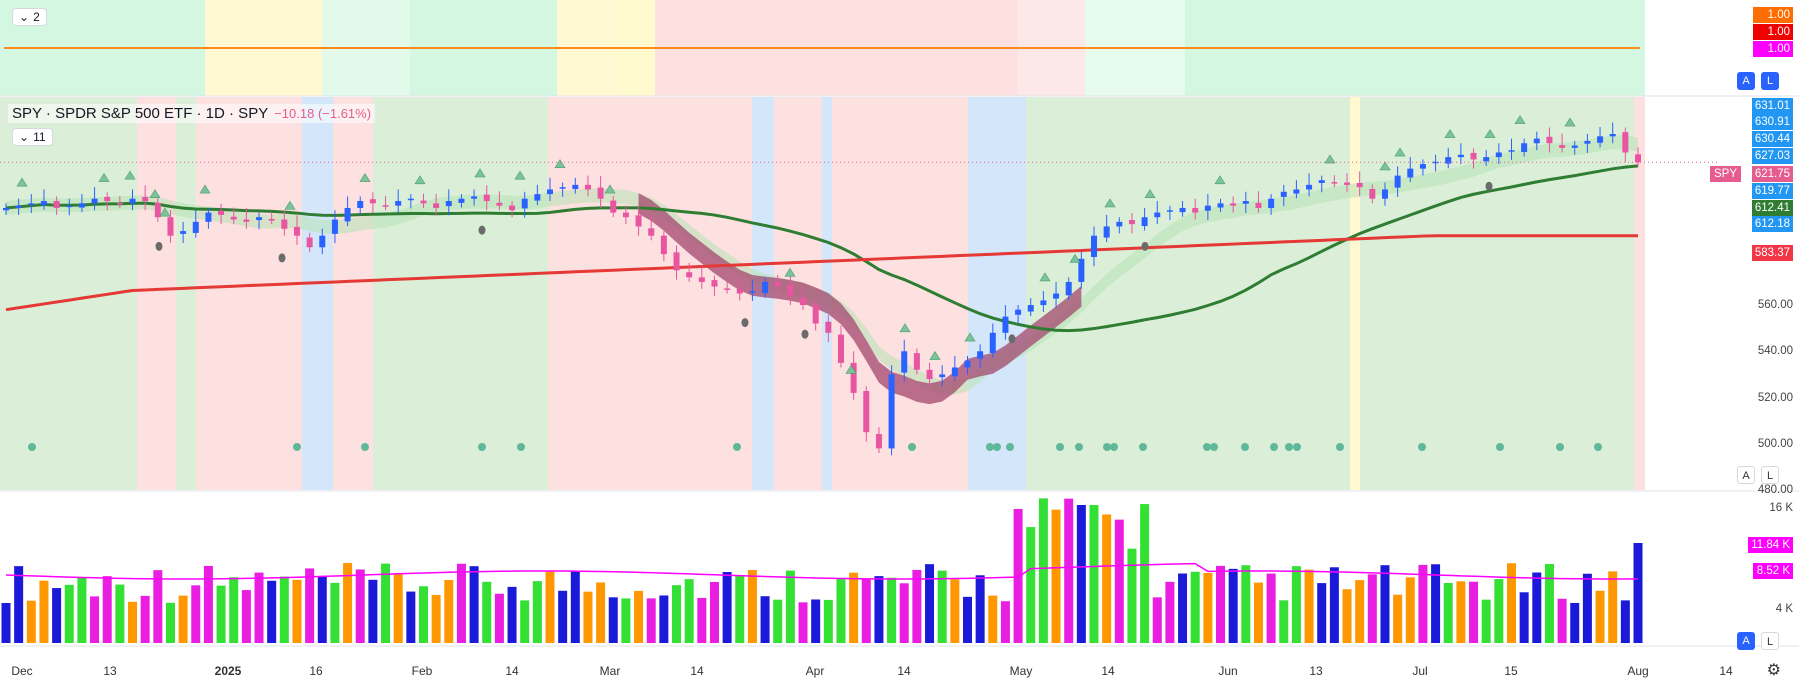 This screenshot has width=1799, height=682. What do you see at coordinates (39, 137) in the screenshot?
I see `indicator-count-label: 11` at bounding box center [39, 137].